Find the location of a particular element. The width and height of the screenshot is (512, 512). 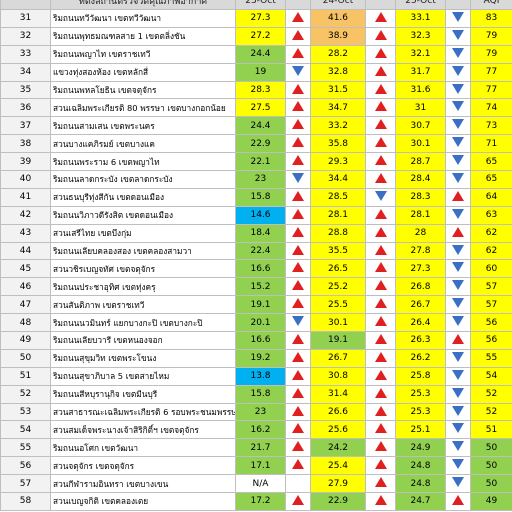

row-number: 50 is located at coordinates (25, 358).